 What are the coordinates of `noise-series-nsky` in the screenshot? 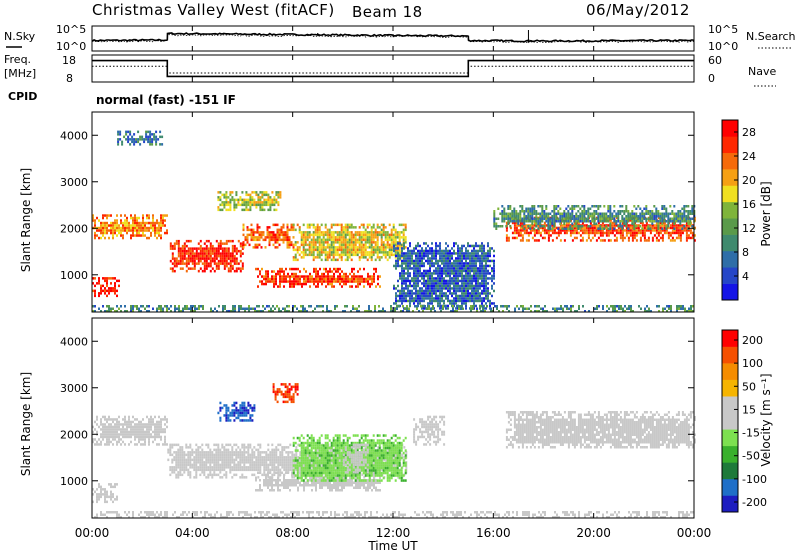 It's located at (393, 37).